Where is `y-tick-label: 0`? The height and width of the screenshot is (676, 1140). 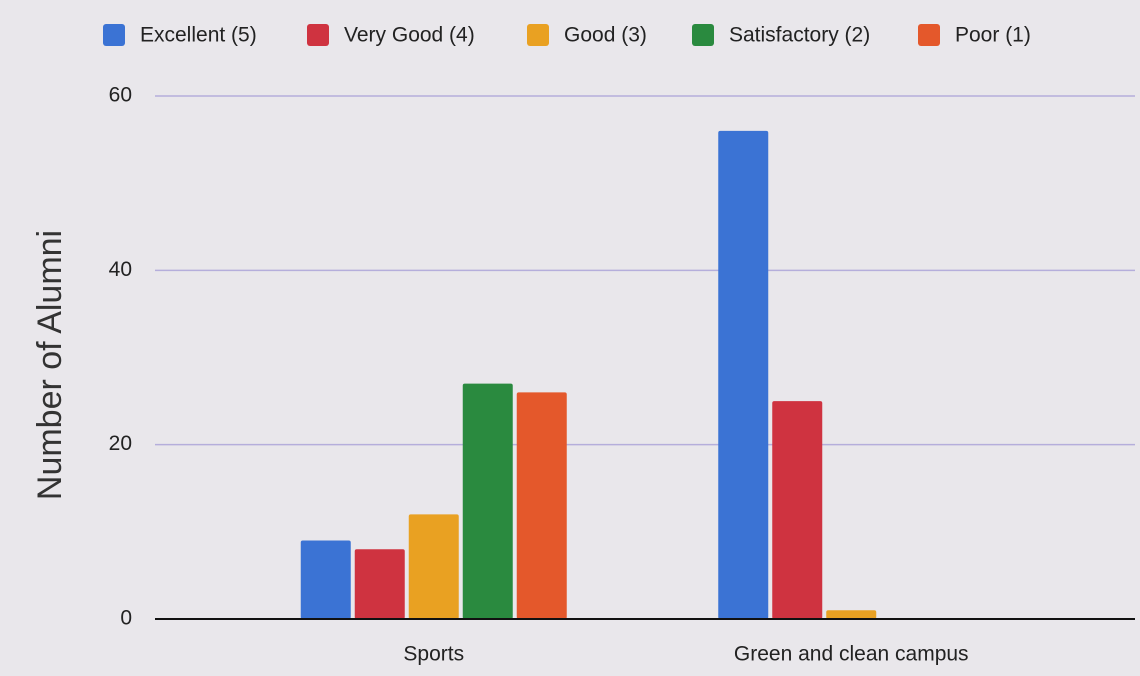
y-tick-label: 0 is located at coordinates (126, 618).